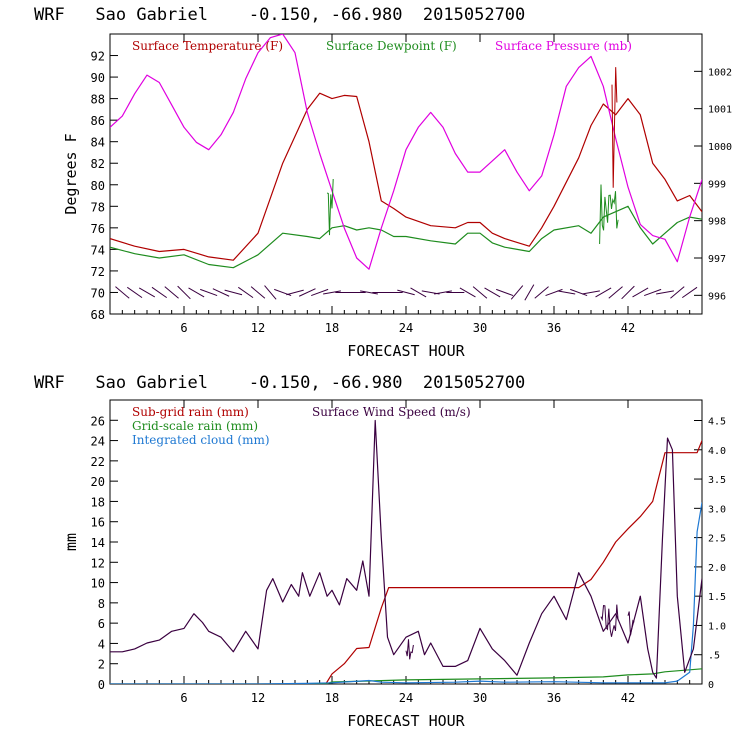 Image resolution: width=740 pixels, height=740 pixels. I want to click on y2-tick-label: 1.5, so click(717, 597).